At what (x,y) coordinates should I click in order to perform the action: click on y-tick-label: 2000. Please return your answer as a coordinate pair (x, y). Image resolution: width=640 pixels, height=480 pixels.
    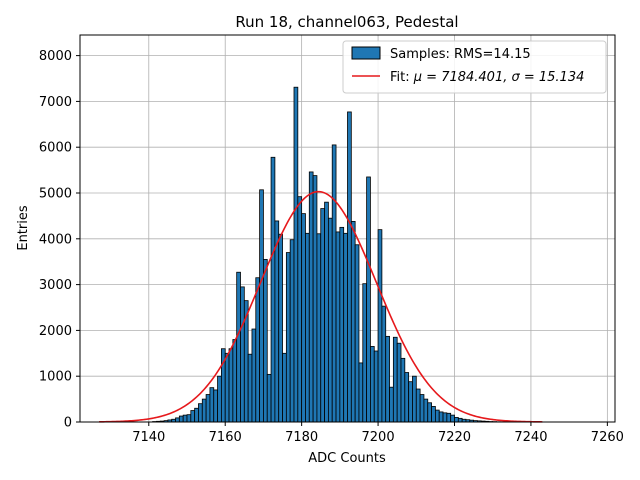
    Looking at the image, I should click on (55, 331).